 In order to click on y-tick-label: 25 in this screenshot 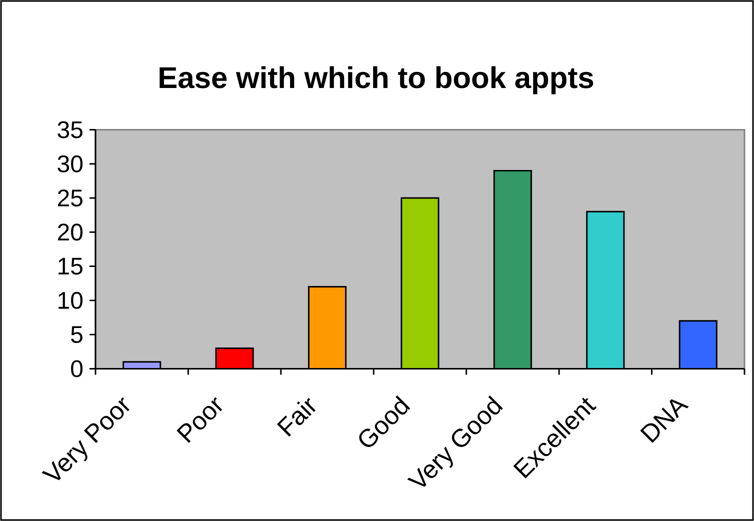, I will do `click(70, 198)`.